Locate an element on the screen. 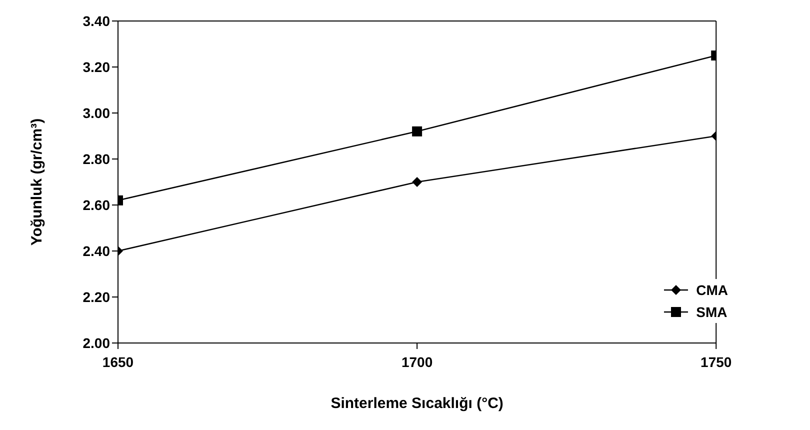 This screenshot has width=810, height=430. y-axis-title: Yoğunluk (gr/cm³) is located at coordinates (37, 182).